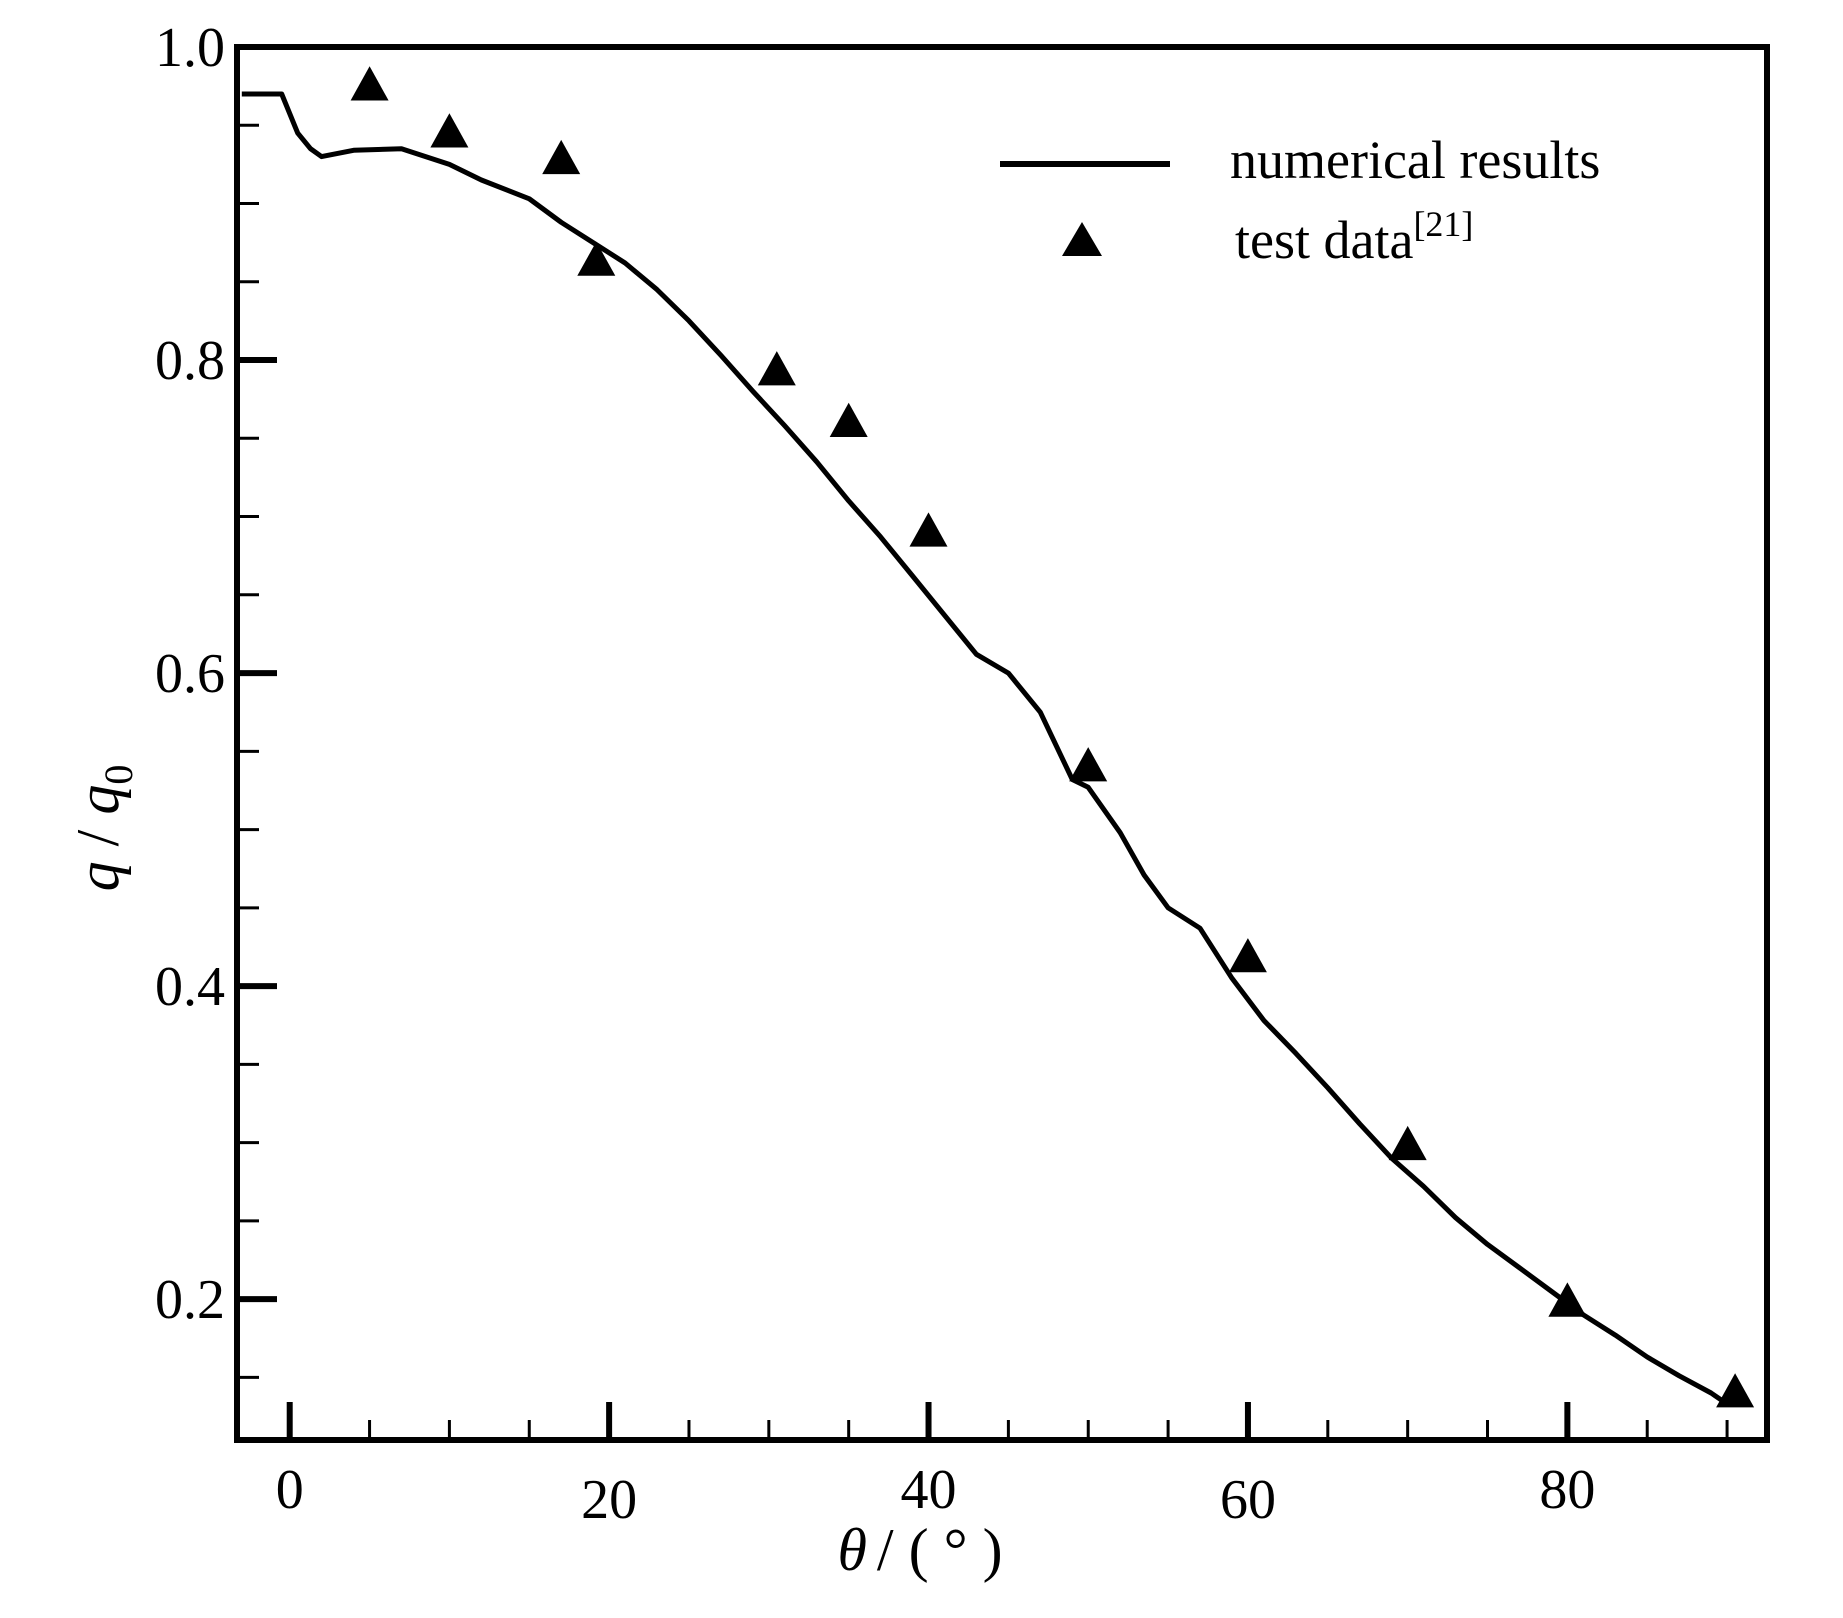 This screenshot has height=1618, width=1843. I want to click on legend-label-test-data-citation: [21], so click(1443, 224).